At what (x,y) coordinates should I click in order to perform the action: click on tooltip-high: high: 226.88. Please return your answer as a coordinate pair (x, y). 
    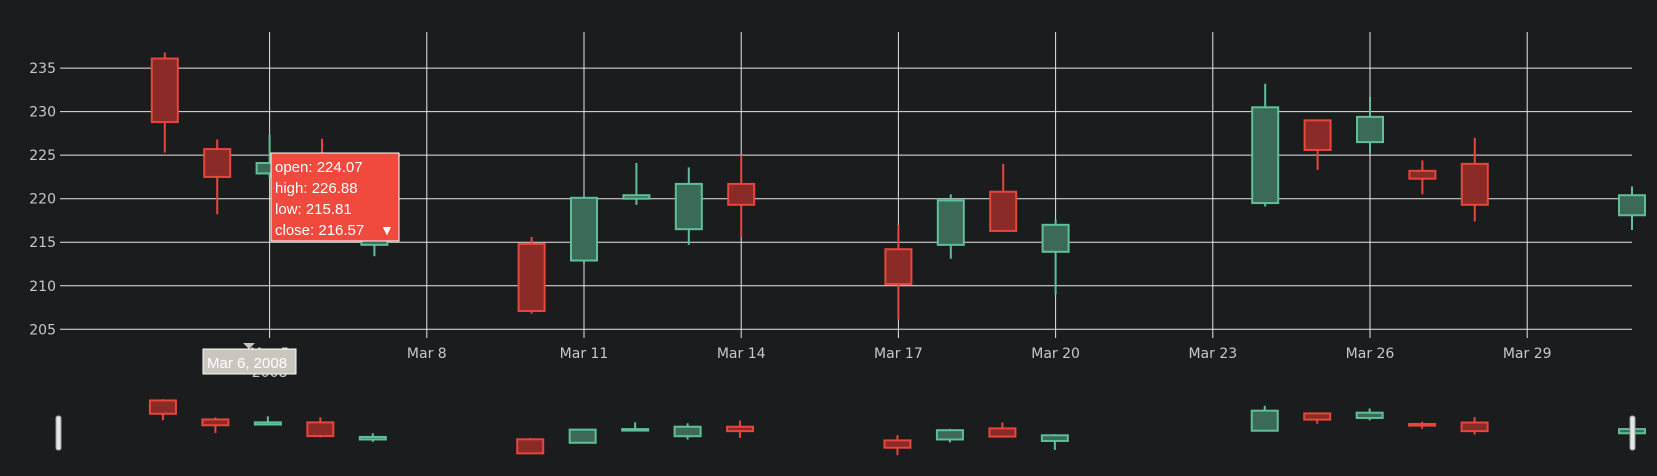
    Looking at the image, I should click on (316, 188).